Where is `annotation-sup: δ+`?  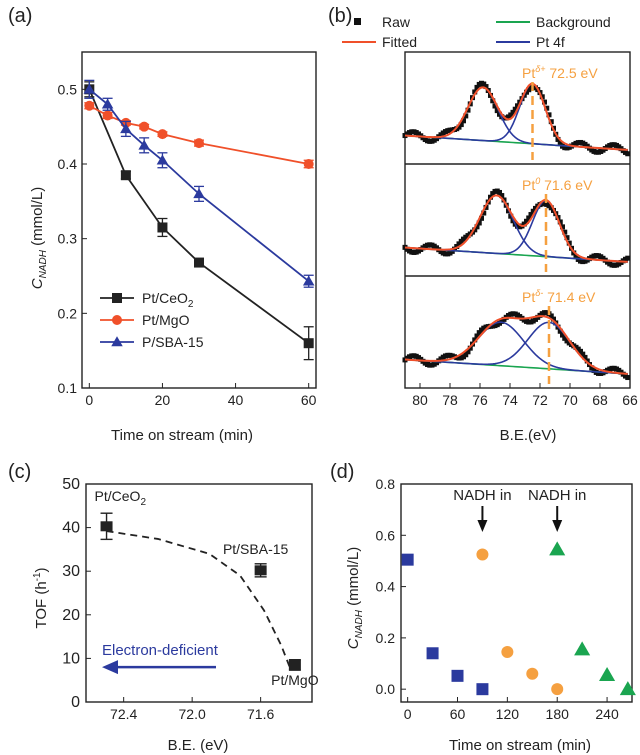
annotation-sup: δ+ is located at coordinates (540, 69).